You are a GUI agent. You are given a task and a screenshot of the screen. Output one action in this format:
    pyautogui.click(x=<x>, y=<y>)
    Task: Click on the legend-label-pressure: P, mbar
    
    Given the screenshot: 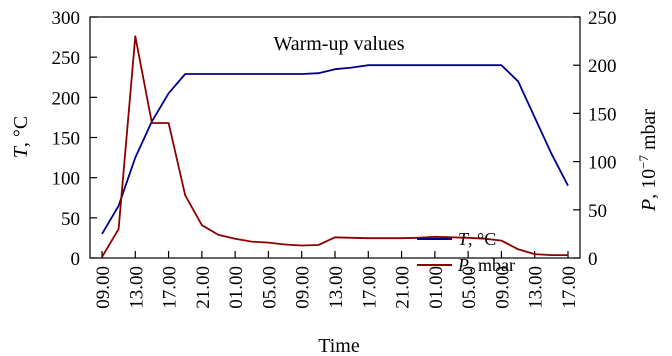 What is the action you would take?
    pyautogui.click(x=486, y=265)
    